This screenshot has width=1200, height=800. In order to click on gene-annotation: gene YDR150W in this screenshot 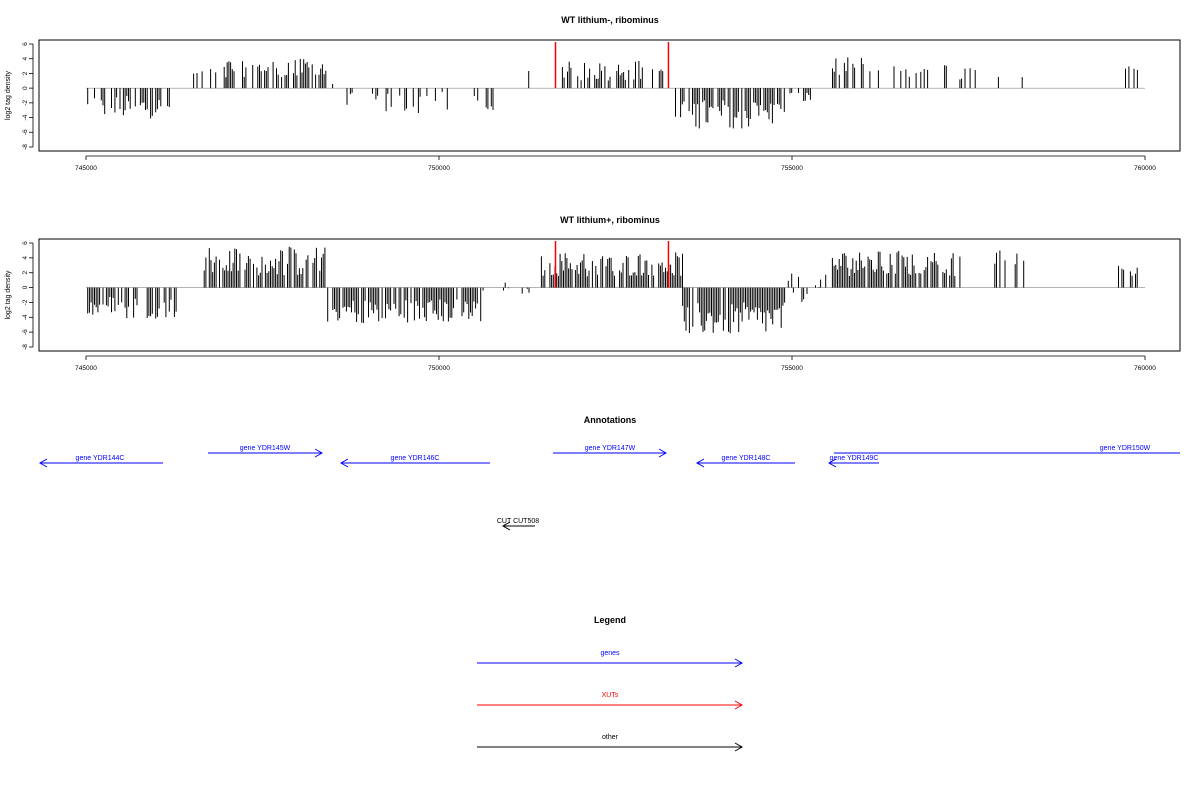, I will do `click(1007, 449)`.